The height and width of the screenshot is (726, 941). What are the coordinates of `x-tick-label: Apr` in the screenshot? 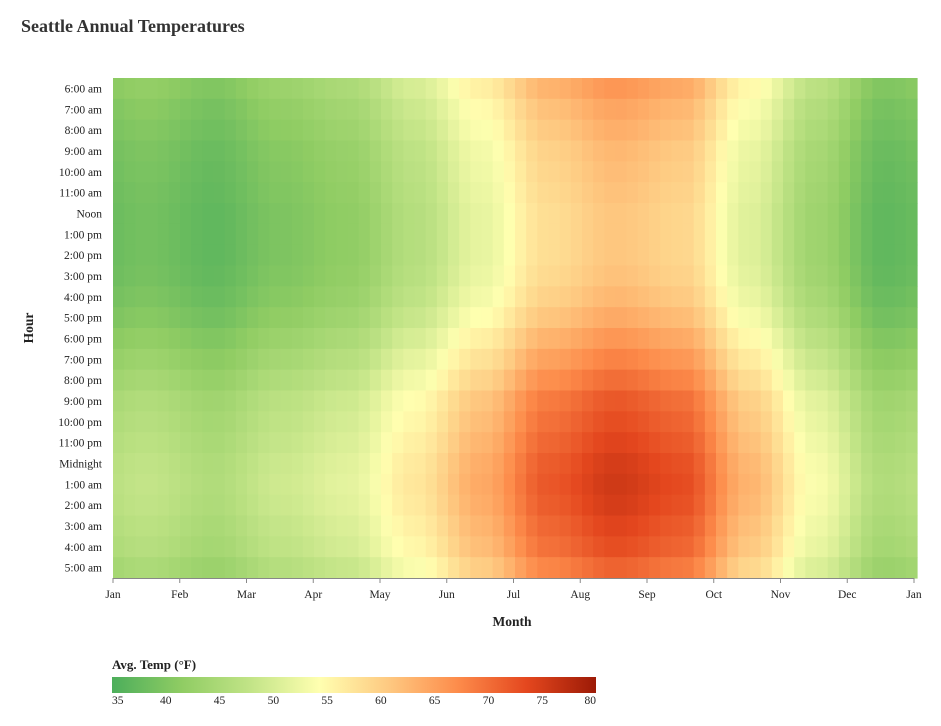 It's located at (313, 595).